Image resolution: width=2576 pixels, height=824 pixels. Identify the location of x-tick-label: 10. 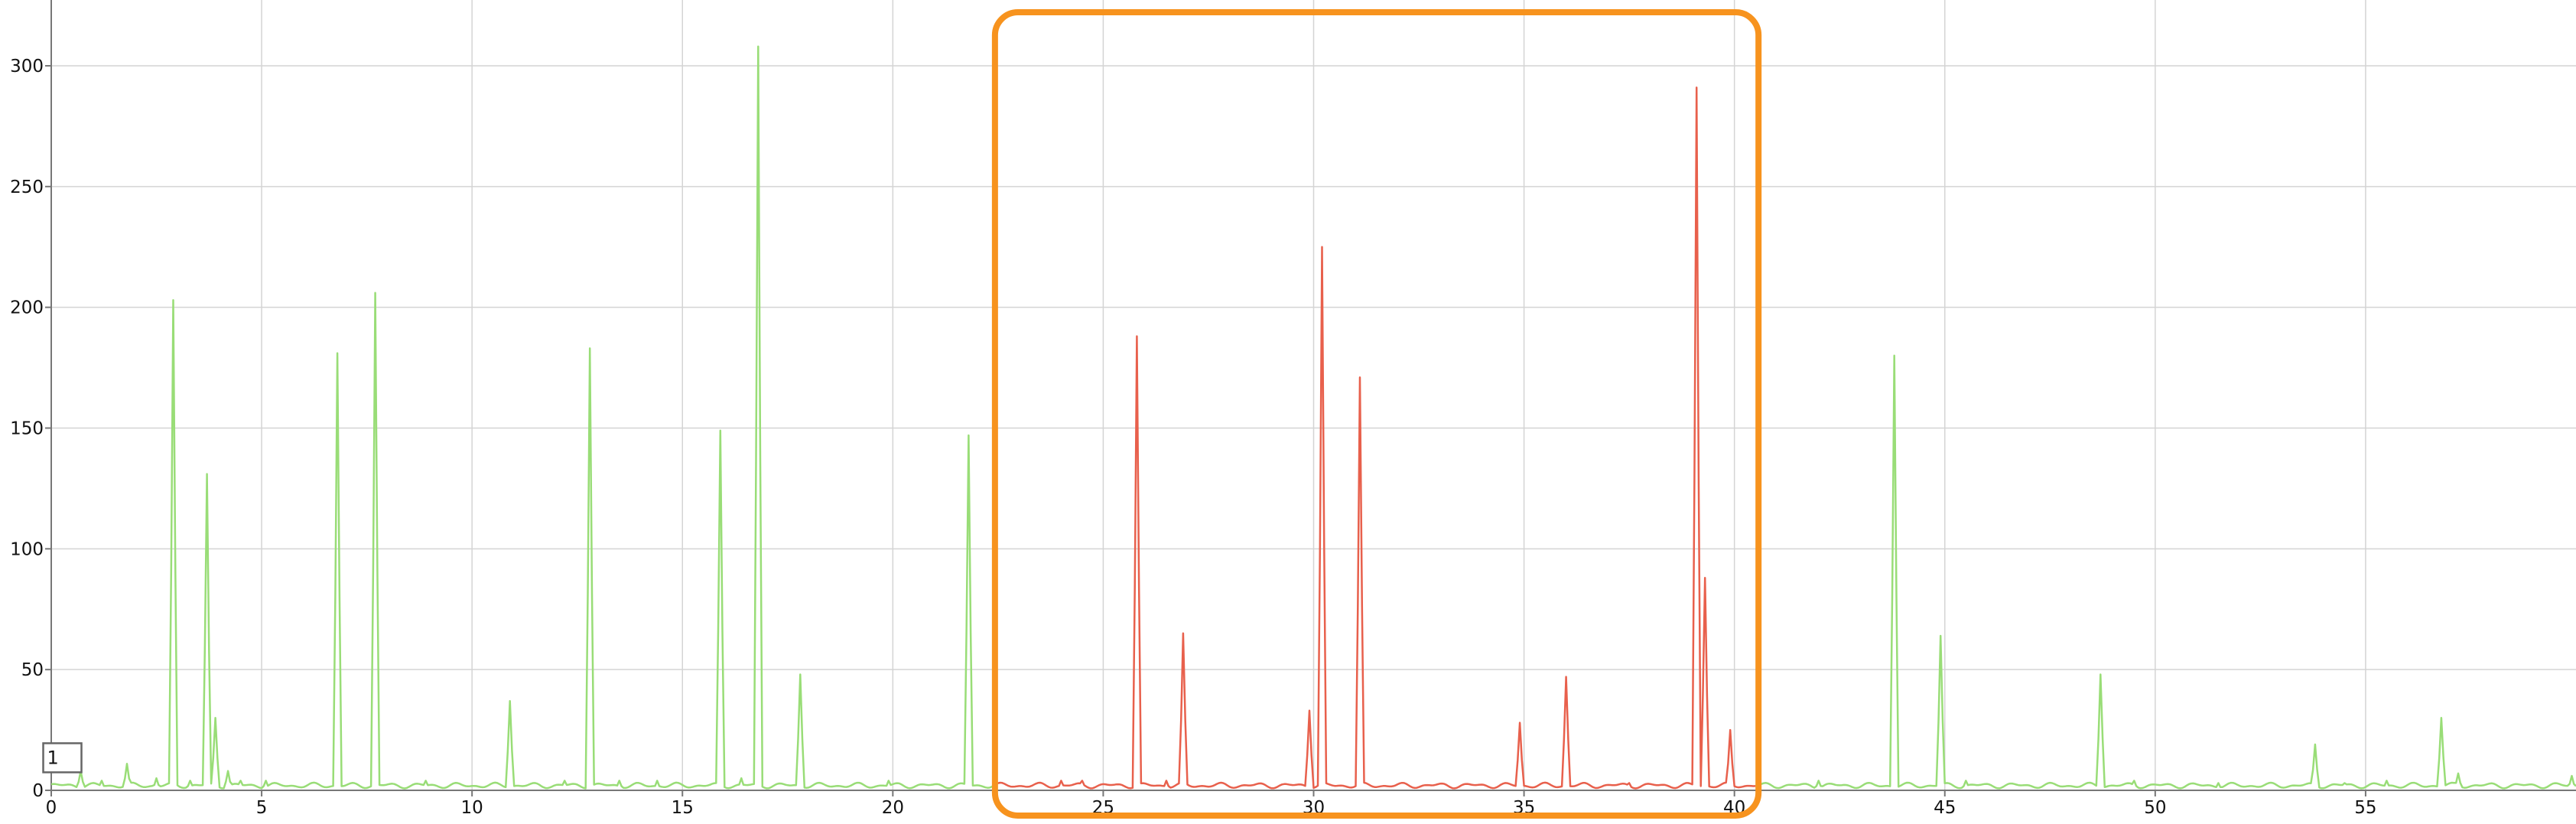
(472, 808).